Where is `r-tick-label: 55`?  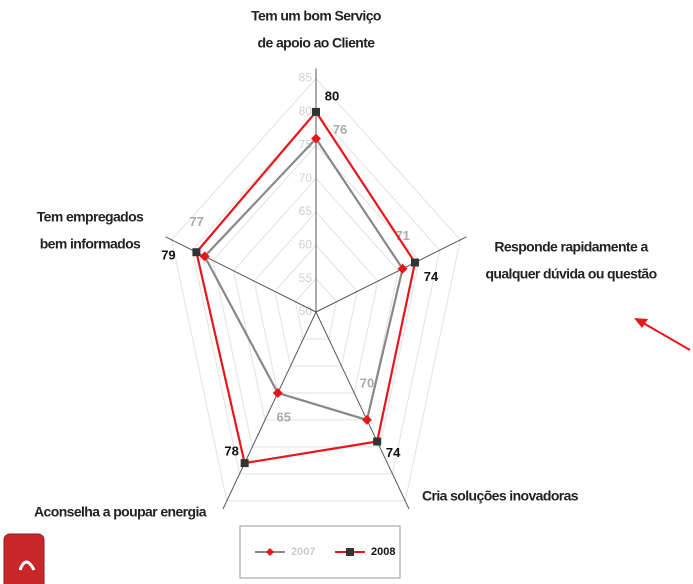 r-tick-label: 55 is located at coordinates (306, 278).